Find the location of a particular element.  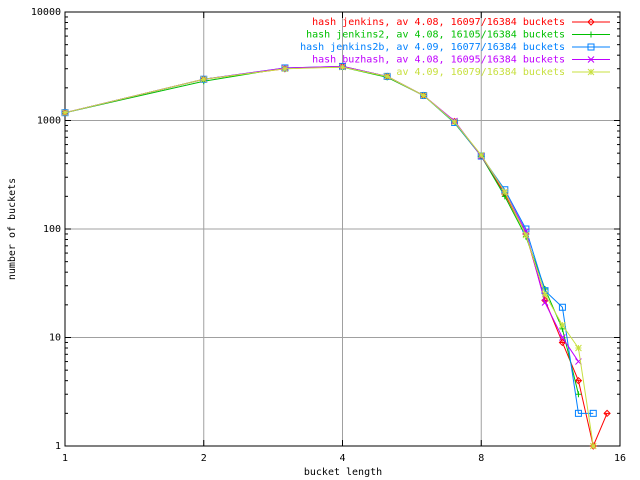

y-tick-label: 10 is located at coordinates (55, 338).